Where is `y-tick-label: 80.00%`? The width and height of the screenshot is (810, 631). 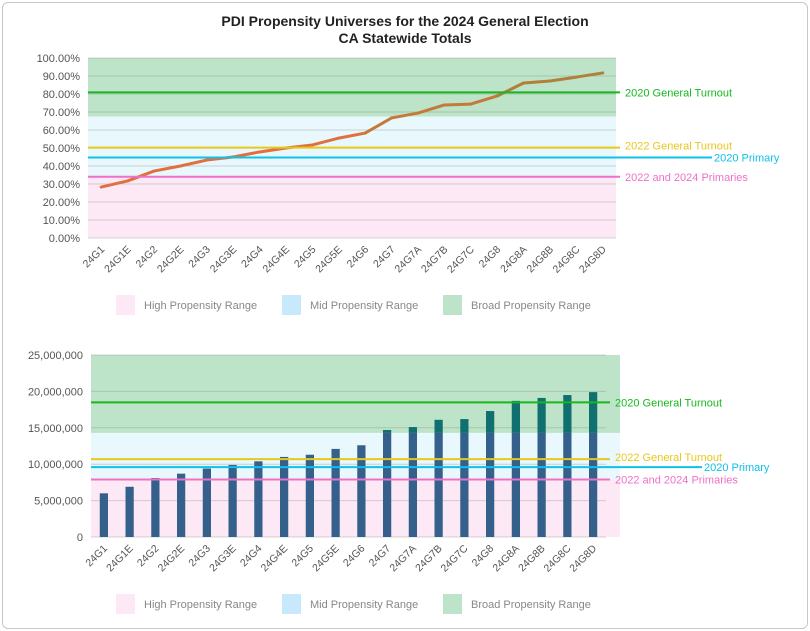 y-tick-label: 80.00% is located at coordinates (62, 95).